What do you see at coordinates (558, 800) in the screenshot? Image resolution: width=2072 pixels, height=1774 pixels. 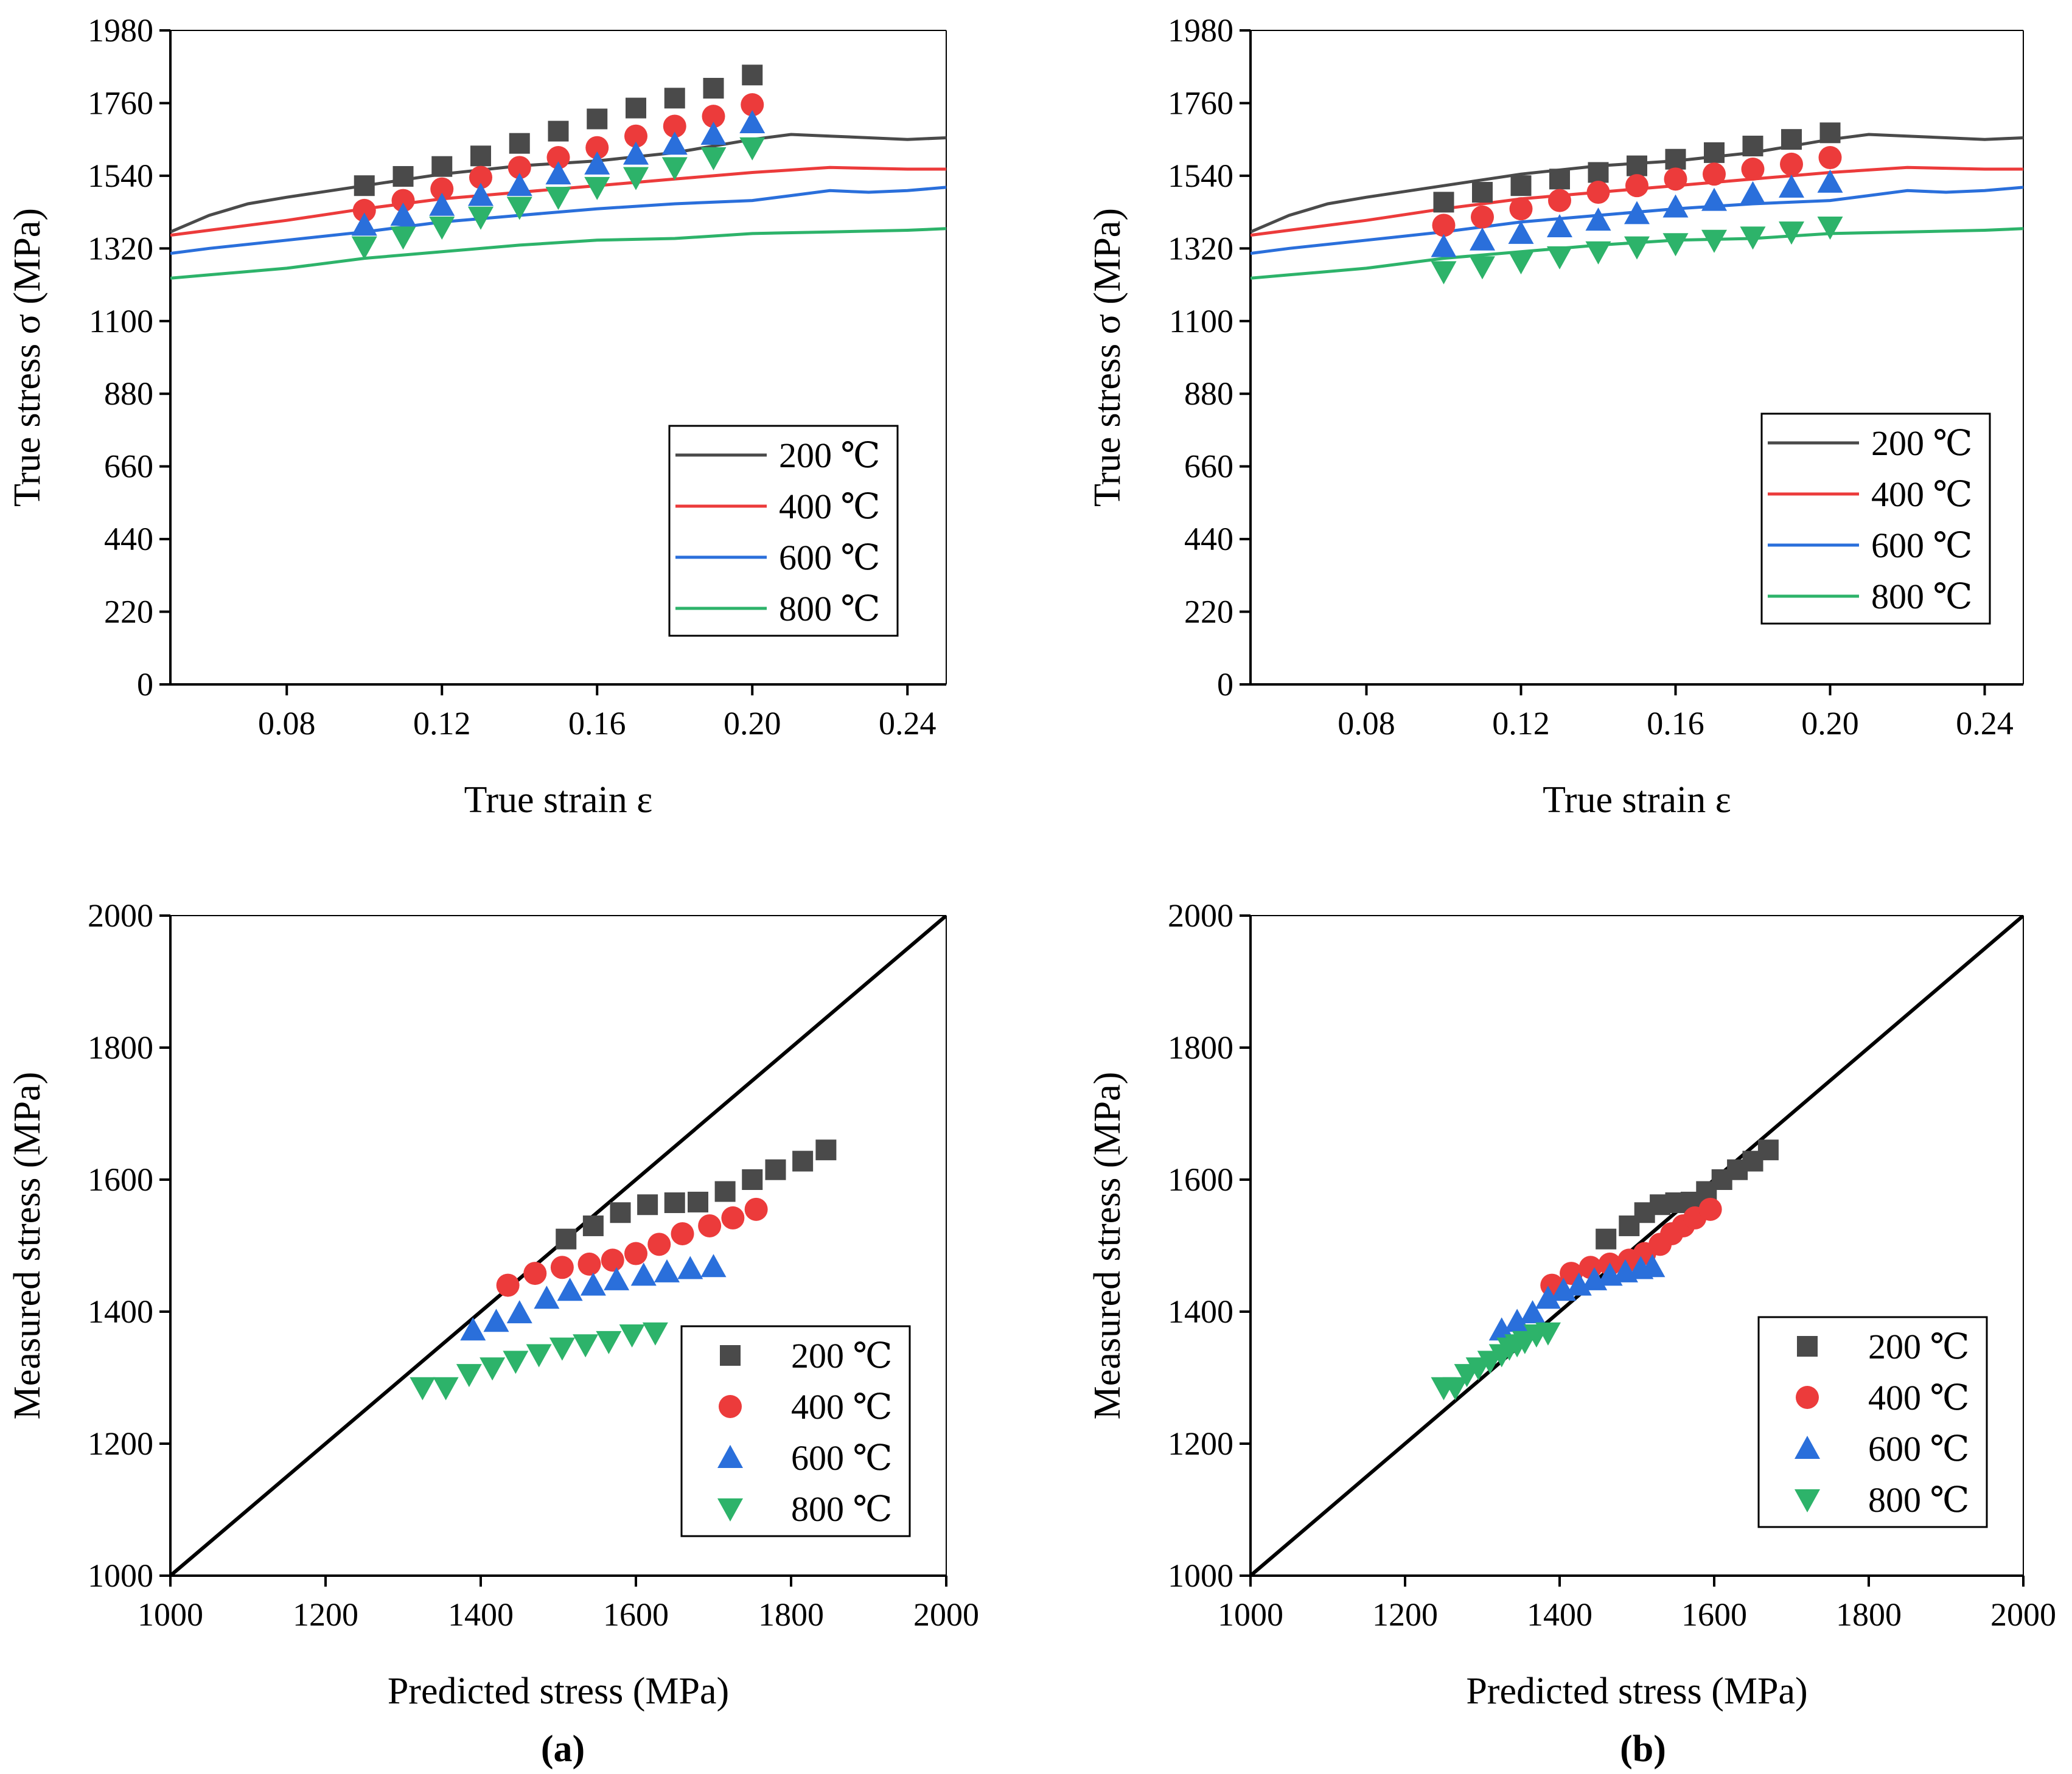 I see `x-axis-title: True strain ε` at bounding box center [558, 800].